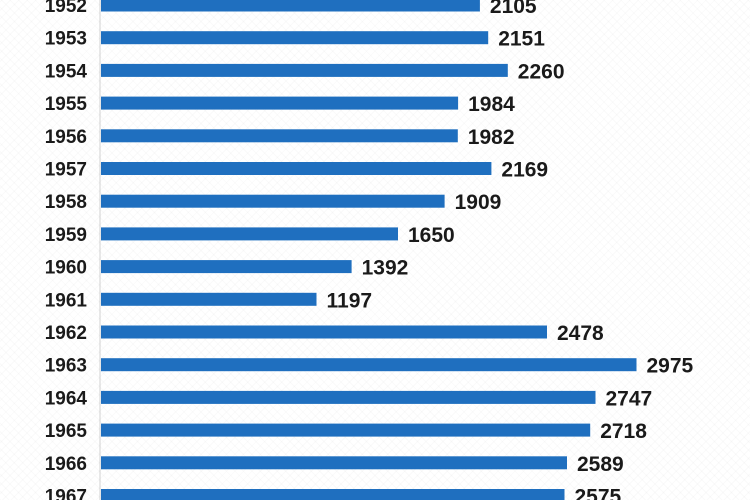  What do you see at coordinates (279, 136) in the screenshot?
I see `bar-1956` at bounding box center [279, 136].